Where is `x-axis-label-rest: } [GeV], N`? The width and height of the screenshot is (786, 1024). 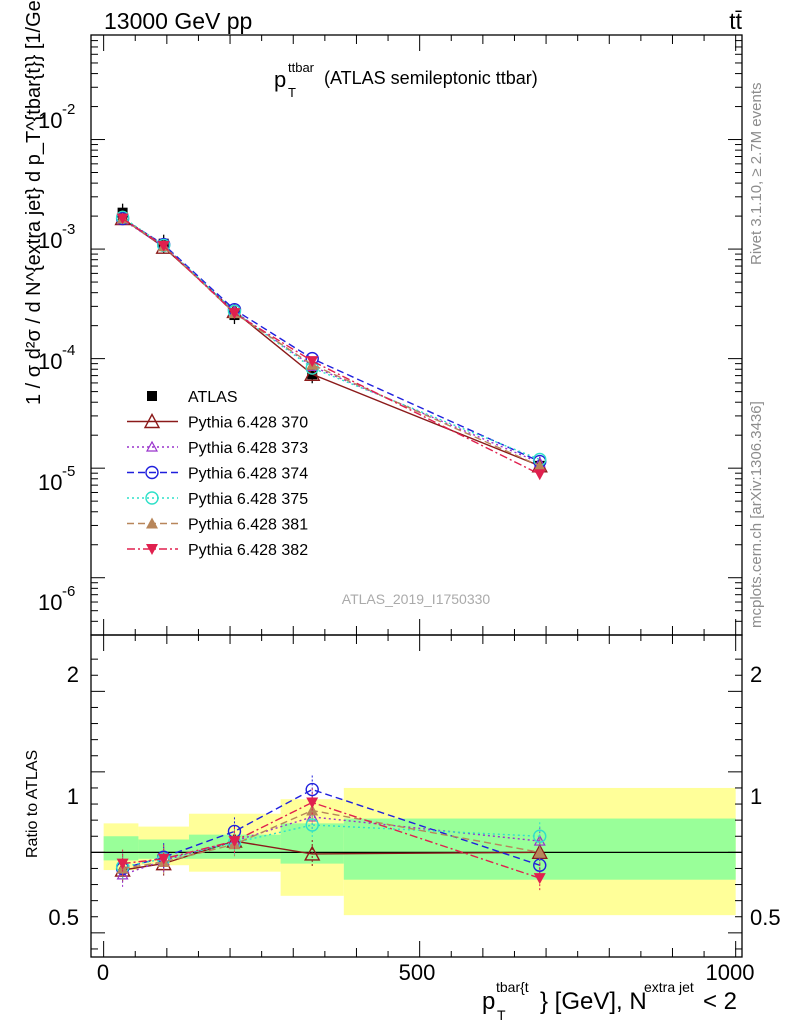
x-axis-label-rest: } [GeV], N is located at coordinates (593, 1001).